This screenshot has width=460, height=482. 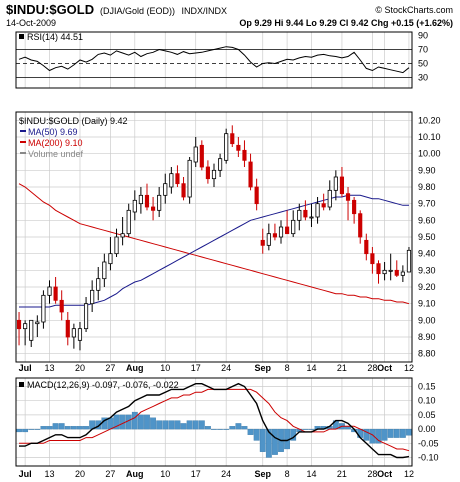 What do you see at coordinates (427, 237) in the screenshot?
I see `price-tick-label: 9.50` at bounding box center [427, 237].